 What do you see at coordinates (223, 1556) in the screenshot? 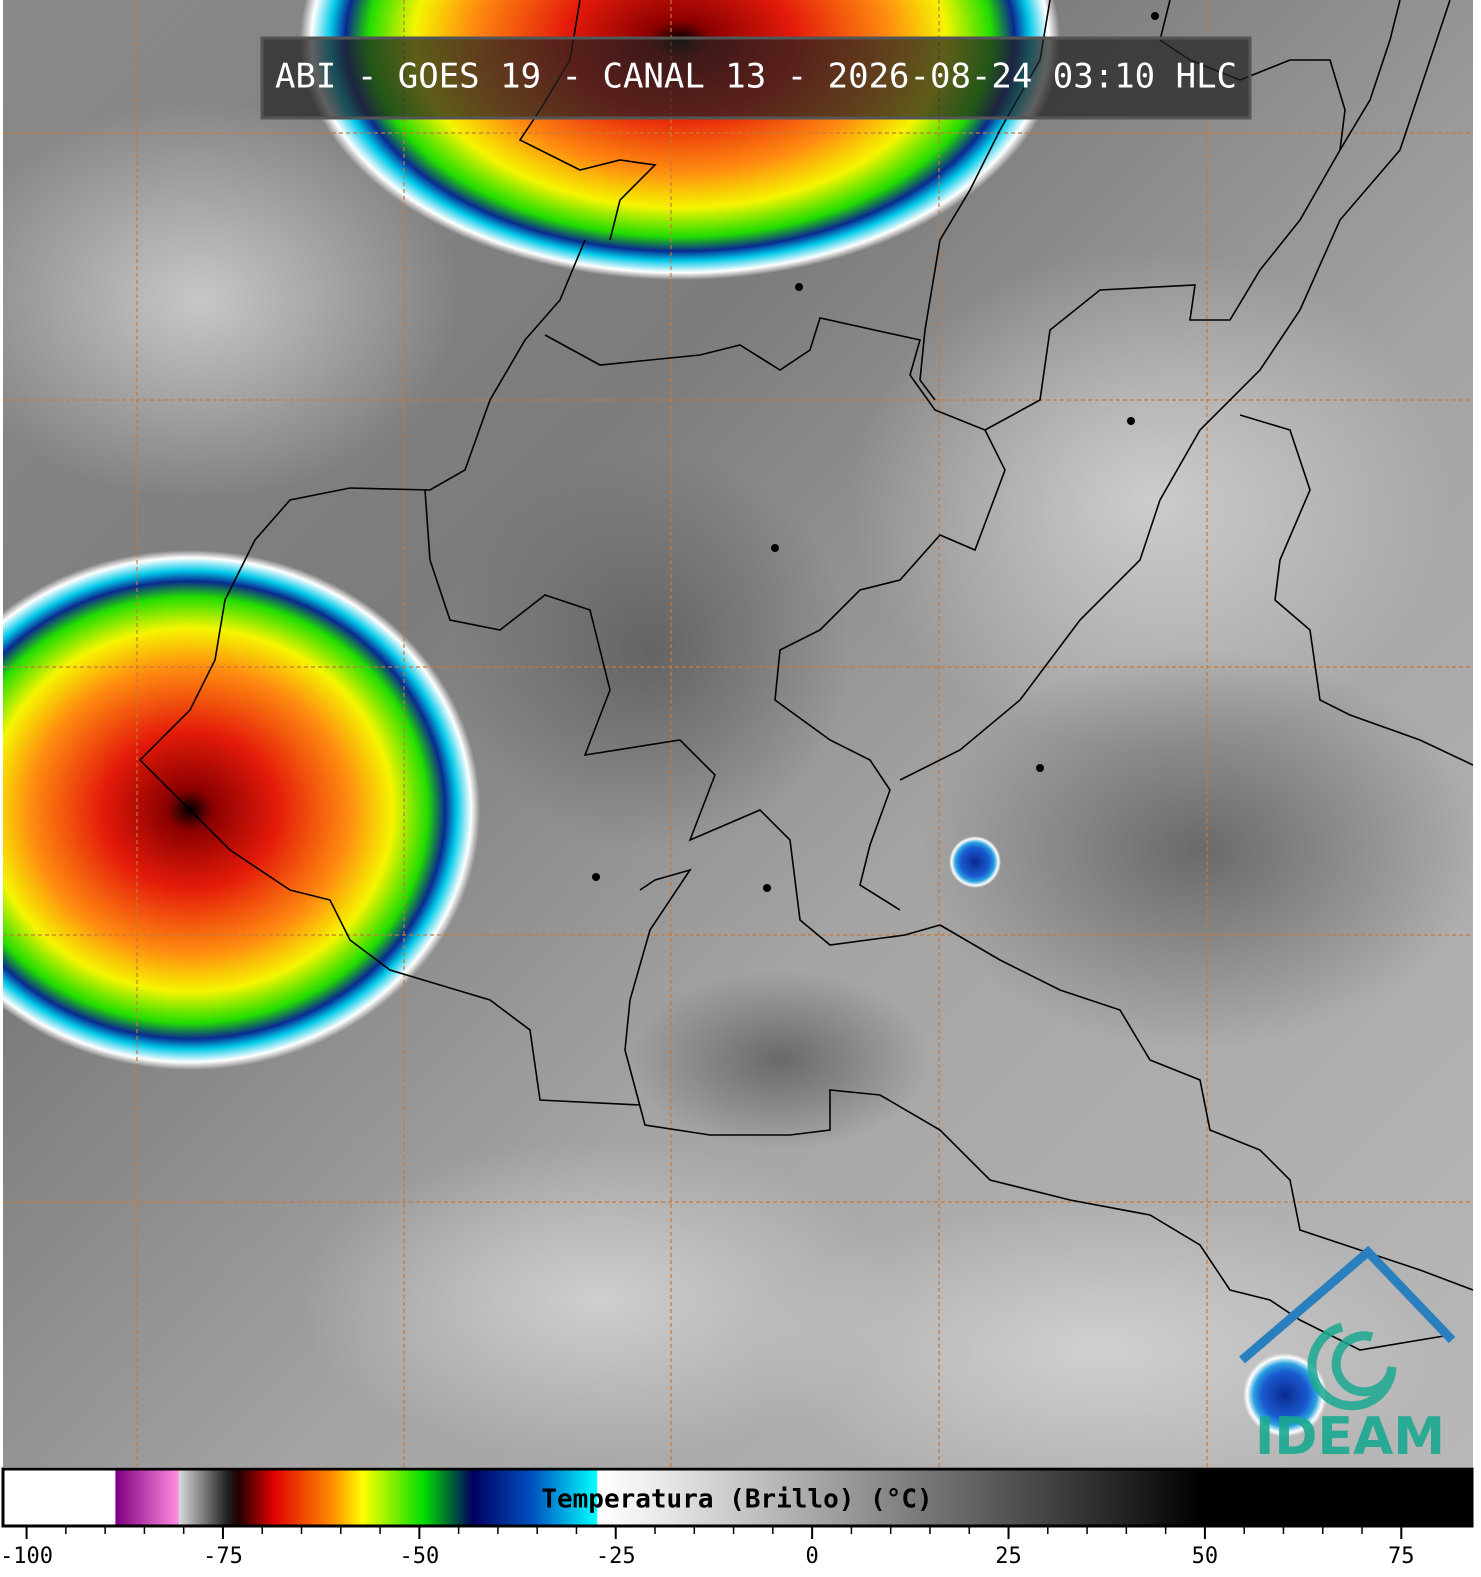
I see `tick-label: -75` at bounding box center [223, 1556].